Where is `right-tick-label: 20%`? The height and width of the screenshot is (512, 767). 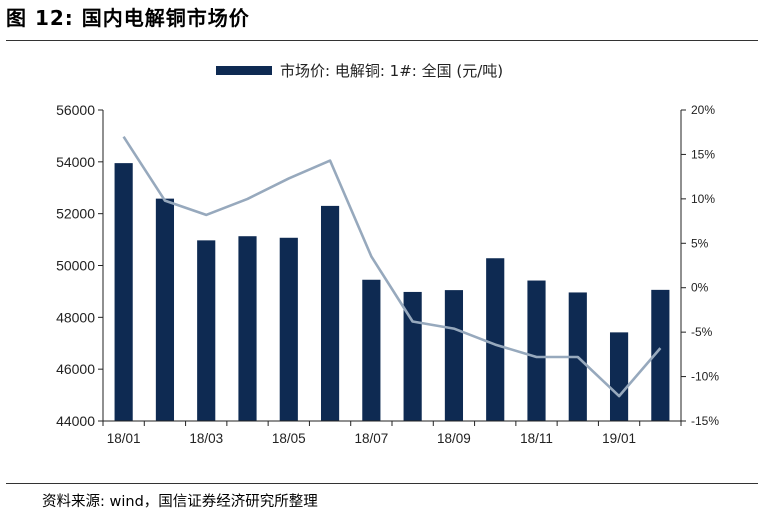 right-tick-label: 20% is located at coordinates (703, 110).